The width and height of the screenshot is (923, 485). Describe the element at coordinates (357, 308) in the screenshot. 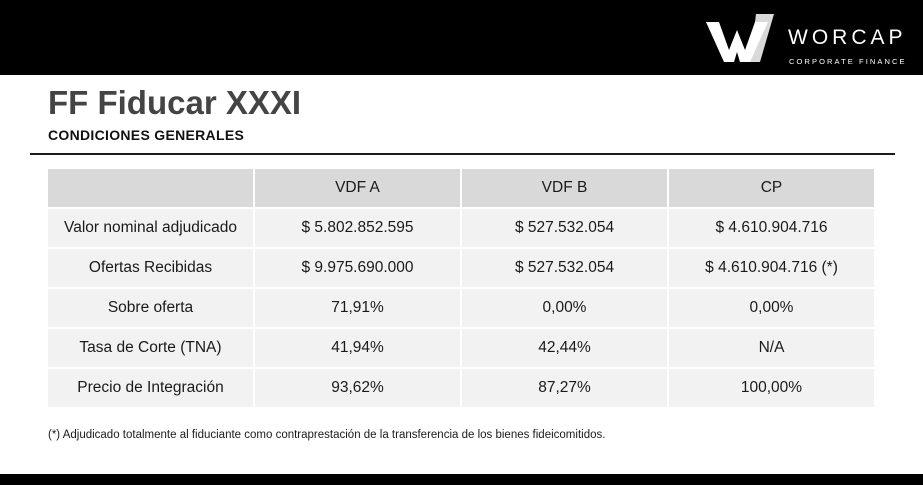

I see `table-cell: 71,91%` at that location.